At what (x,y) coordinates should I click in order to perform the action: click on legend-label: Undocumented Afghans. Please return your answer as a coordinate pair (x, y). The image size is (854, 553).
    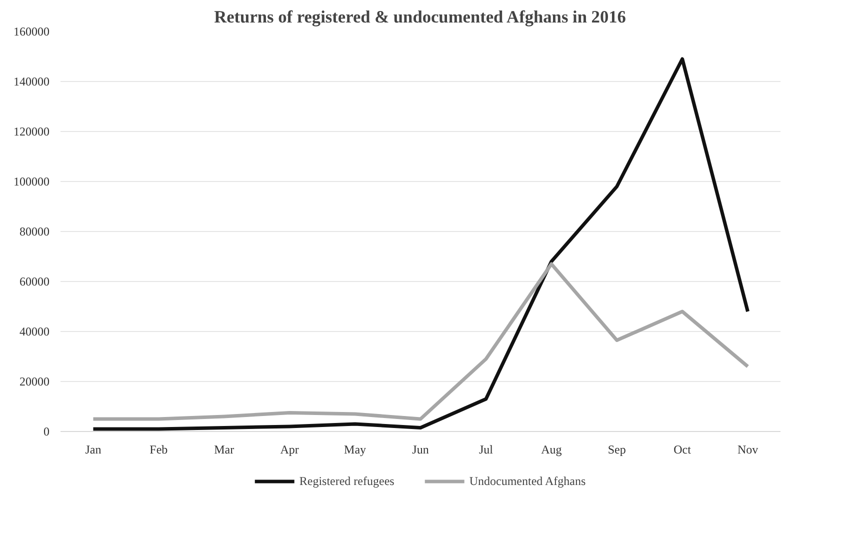
    Looking at the image, I should click on (527, 481).